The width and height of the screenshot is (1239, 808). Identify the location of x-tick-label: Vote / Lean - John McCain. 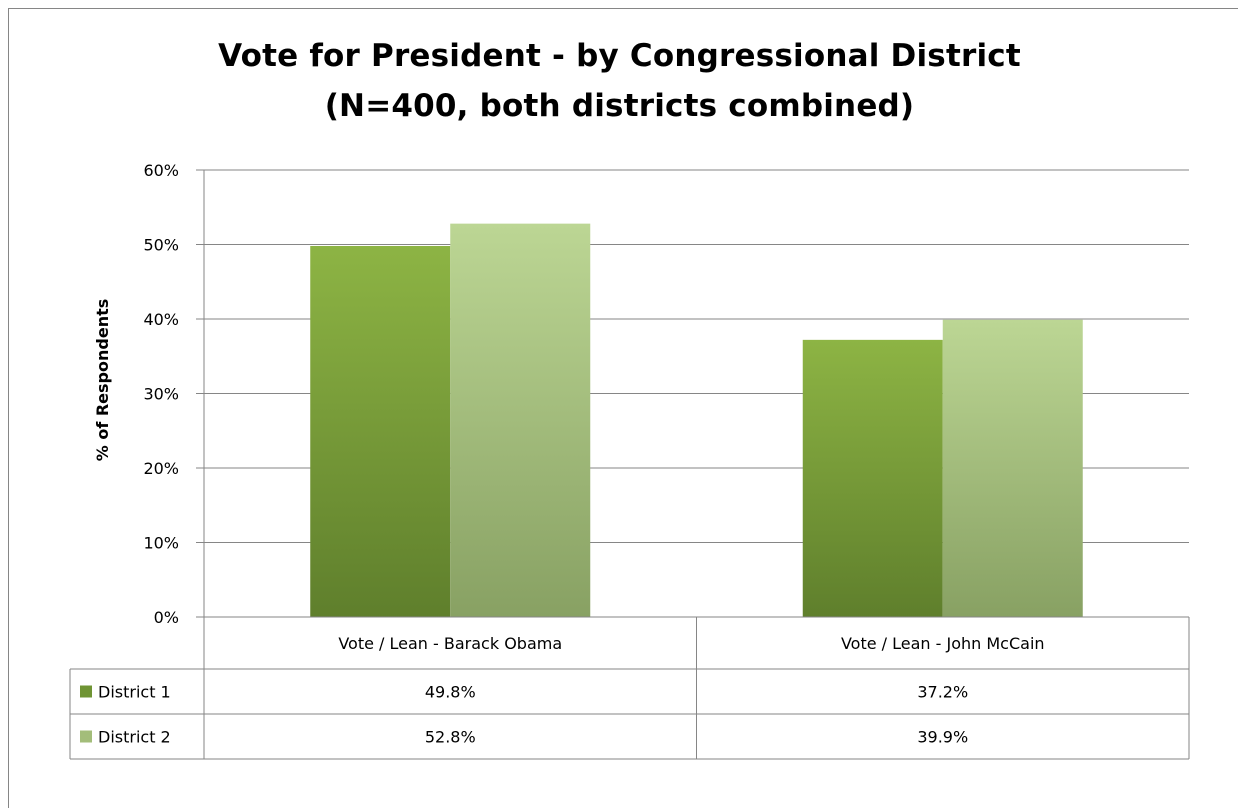
(943, 643).